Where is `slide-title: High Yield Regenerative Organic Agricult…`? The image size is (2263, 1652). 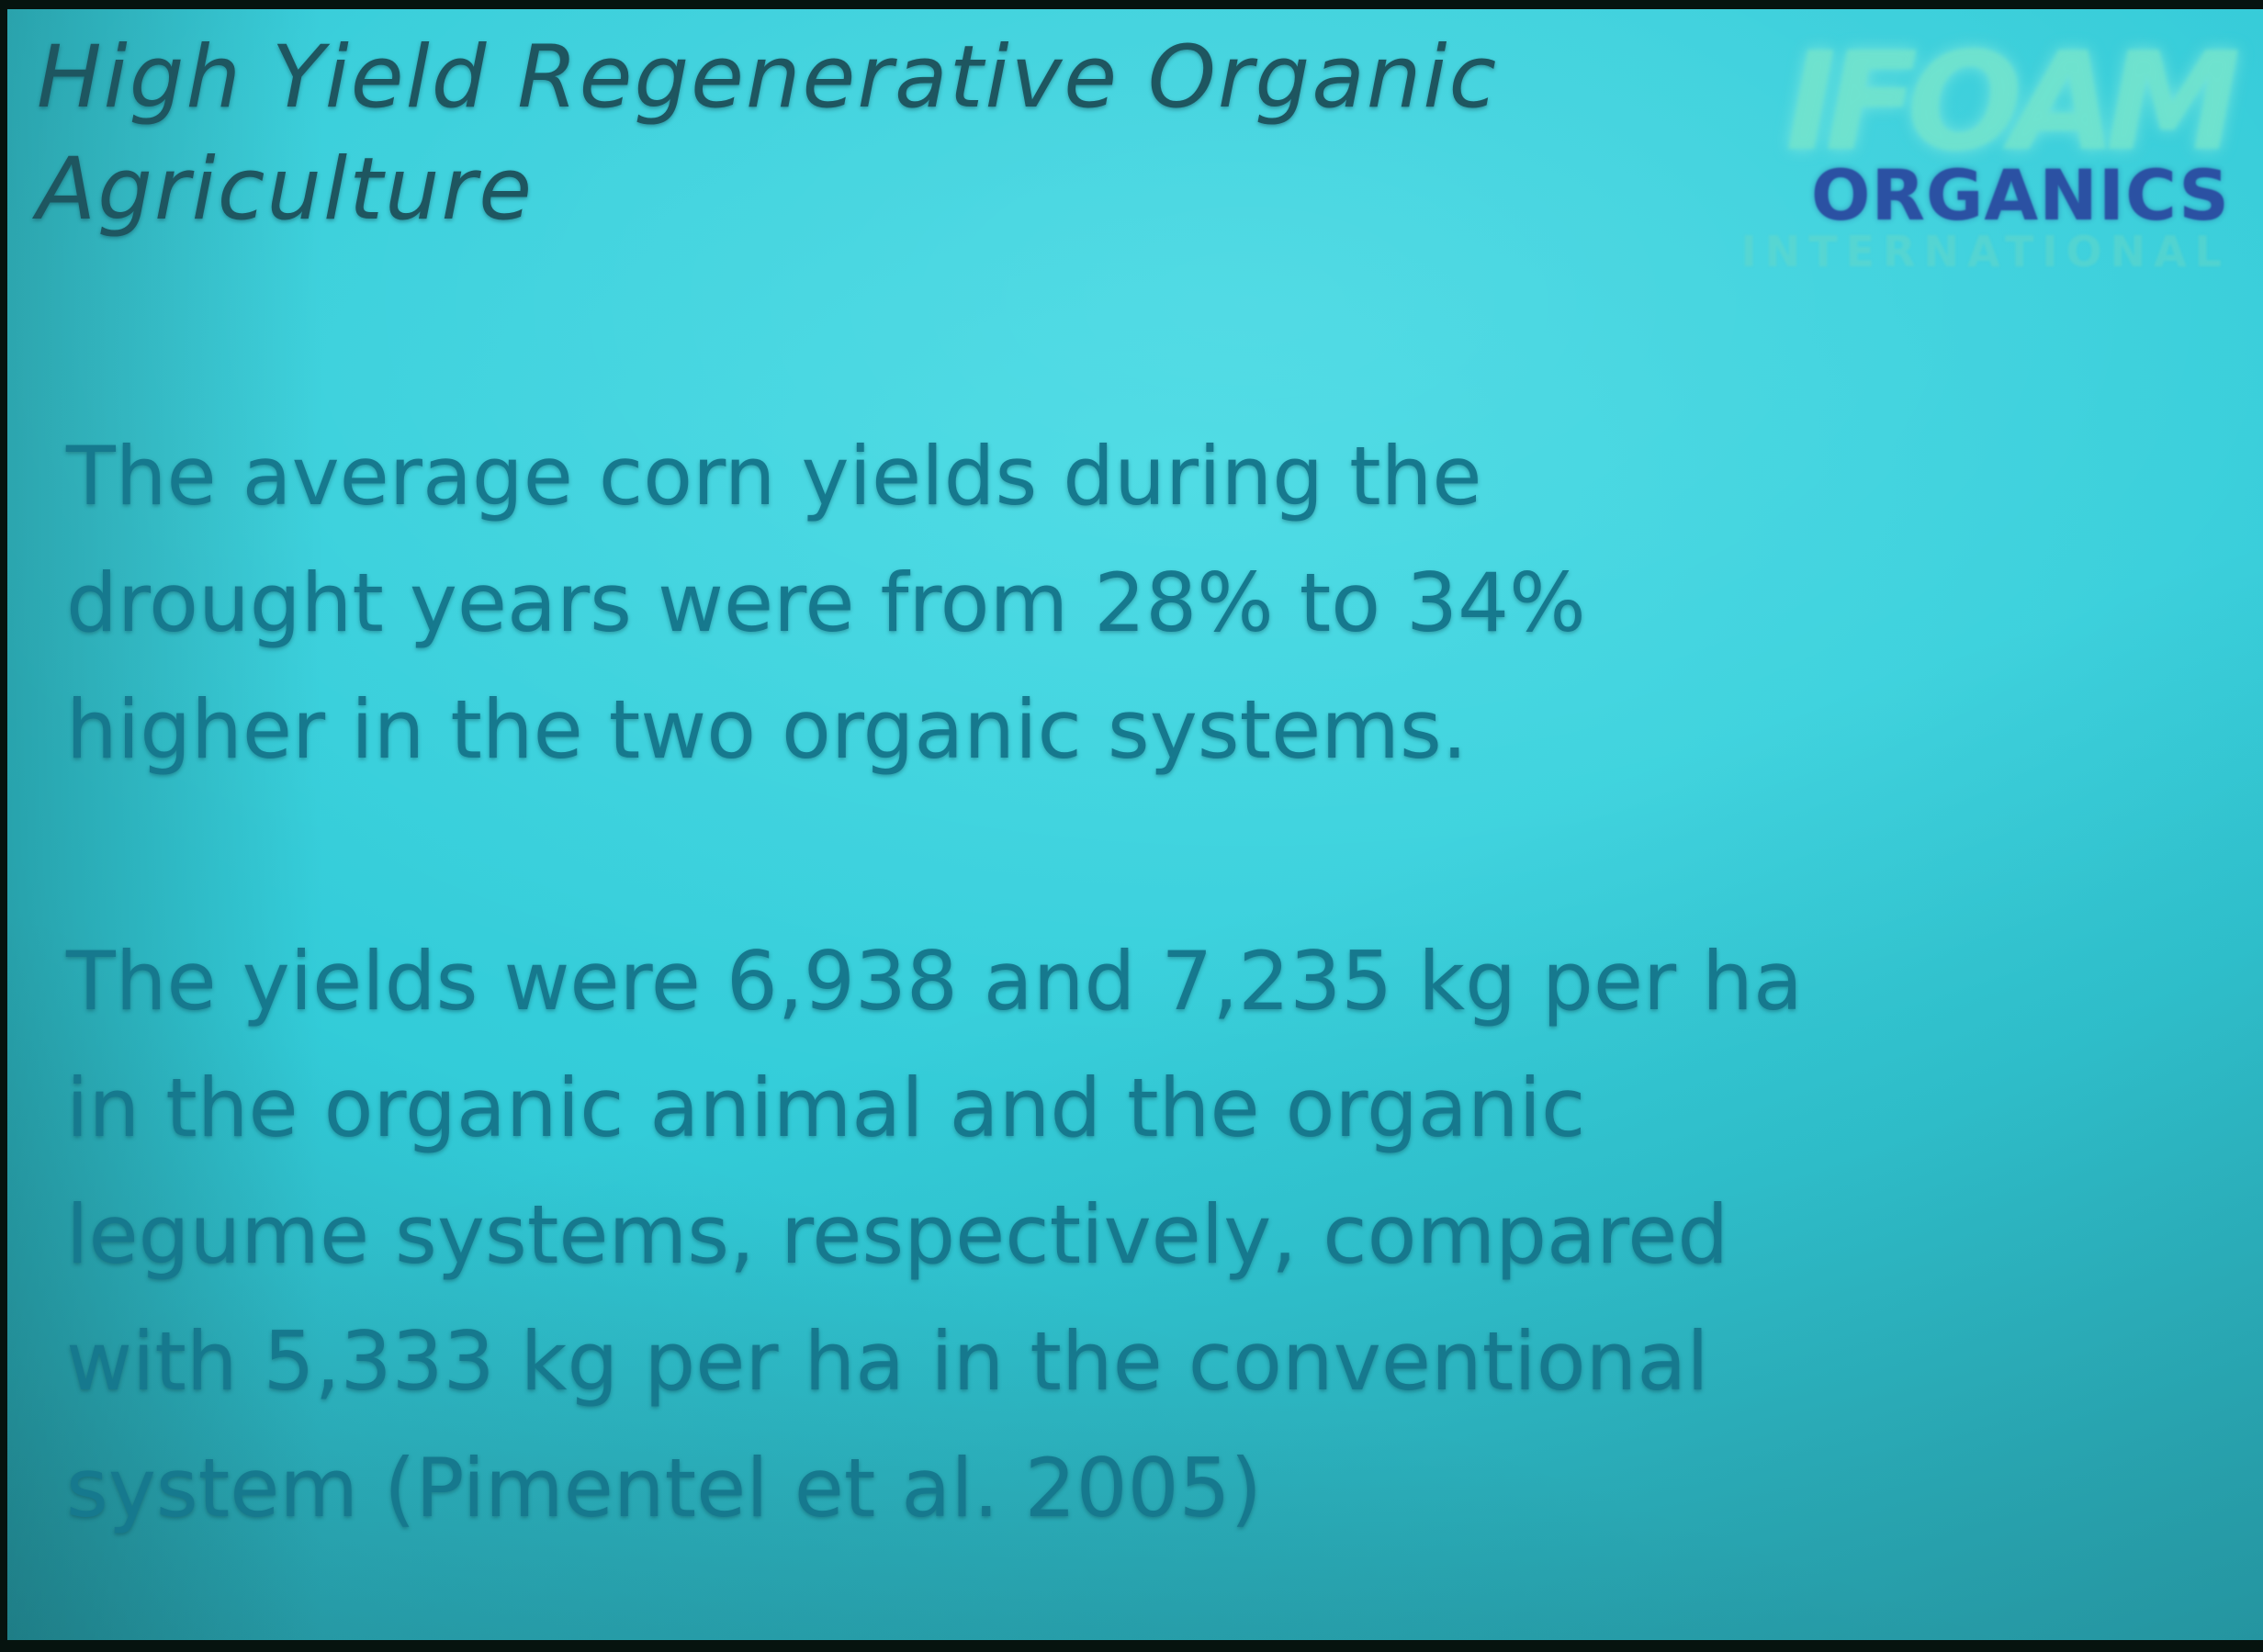
slide-title: High Yield Regenerative Organic Agricult… is located at coordinates (883, 134).